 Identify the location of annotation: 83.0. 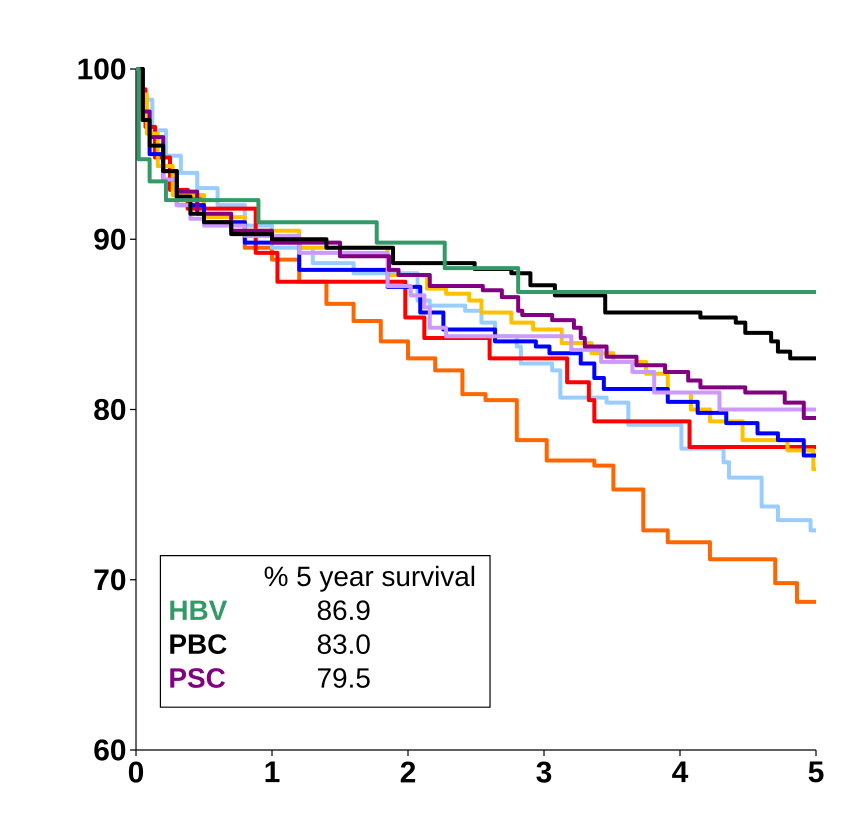
(344, 644).